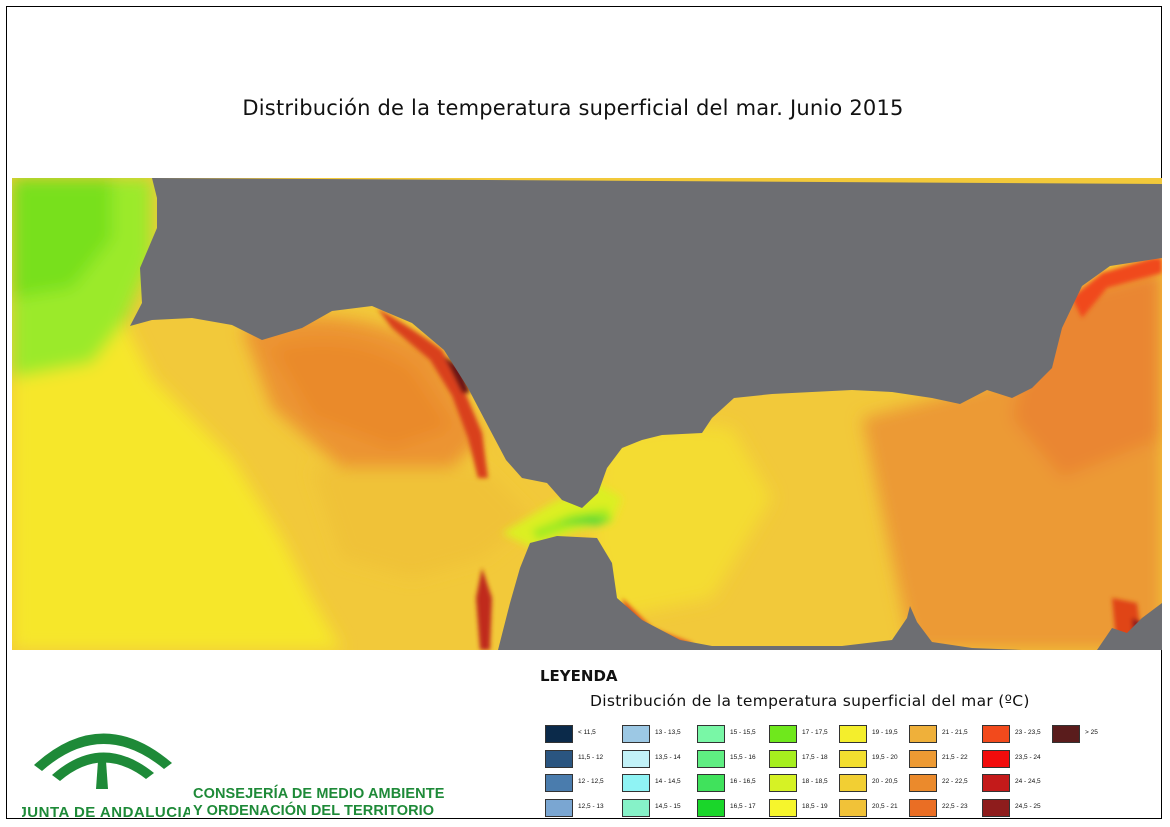 This screenshot has width=1170, height=827. I want to click on legend-item: 22 - 22,5, so click(943, 783).